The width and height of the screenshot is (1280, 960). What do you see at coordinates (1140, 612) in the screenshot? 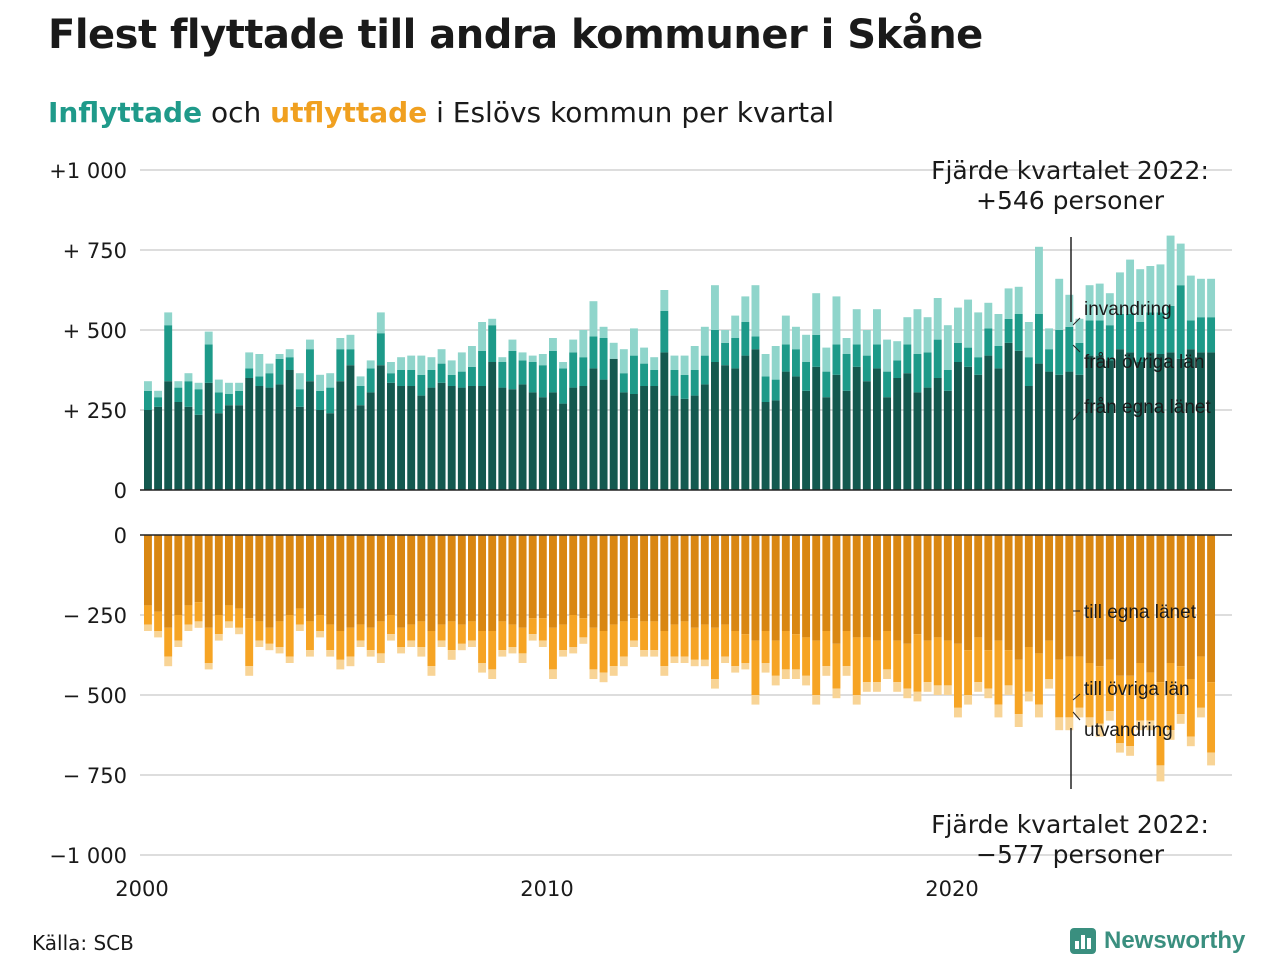
I see `label-till-egna-lanet: till egna länet` at bounding box center [1140, 612].